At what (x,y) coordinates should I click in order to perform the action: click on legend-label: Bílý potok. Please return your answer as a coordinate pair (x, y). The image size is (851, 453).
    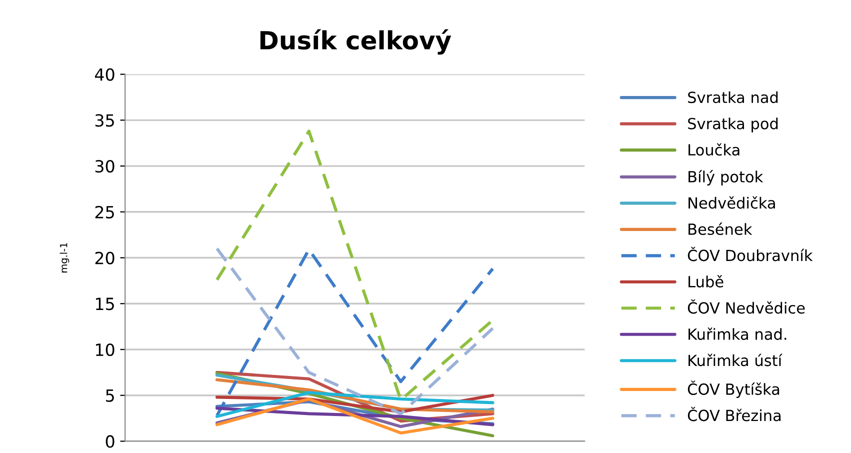
    Looking at the image, I should click on (726, 178).